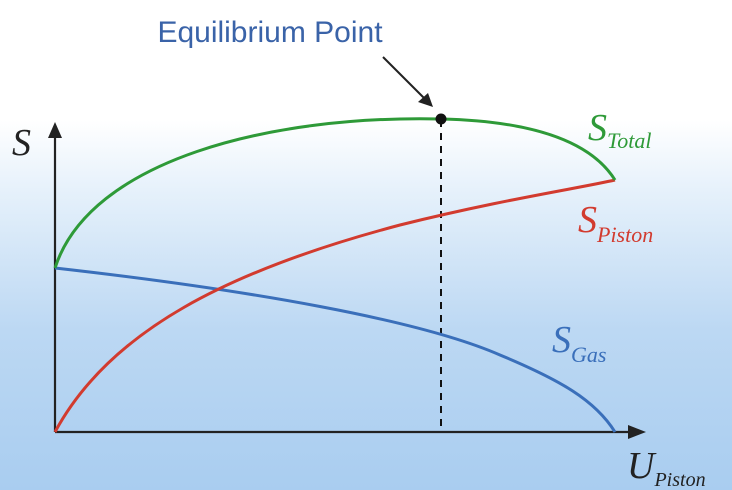  I want to click on annotation-arrowhead, so click(425, 100).